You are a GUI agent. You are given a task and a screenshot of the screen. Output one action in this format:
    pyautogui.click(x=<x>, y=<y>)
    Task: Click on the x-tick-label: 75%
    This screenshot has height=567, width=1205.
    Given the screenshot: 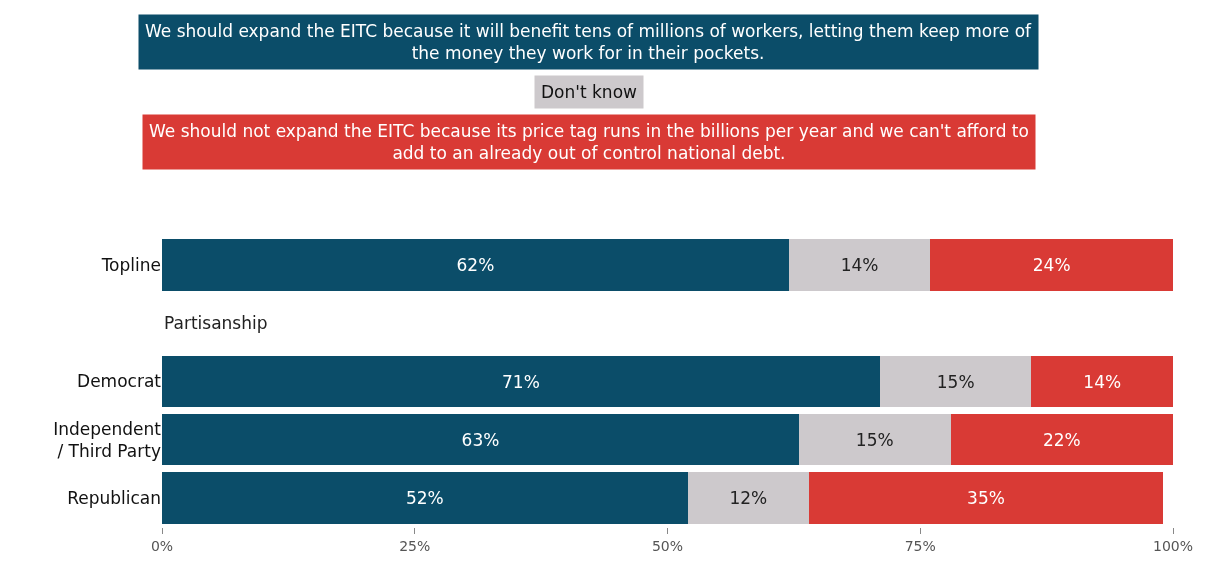 What is the action you would take?
    pyautogui.click(x=920, y=545)
    